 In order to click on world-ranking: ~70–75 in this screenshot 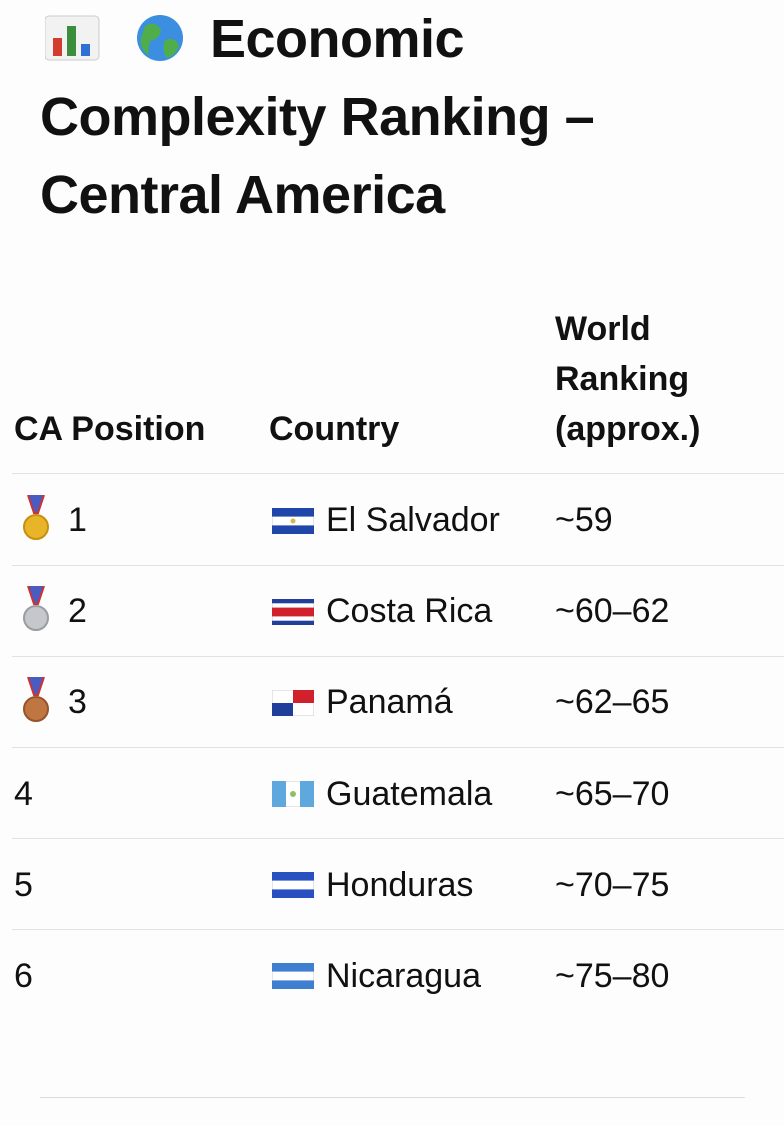, I will do `click(612, 884)`.